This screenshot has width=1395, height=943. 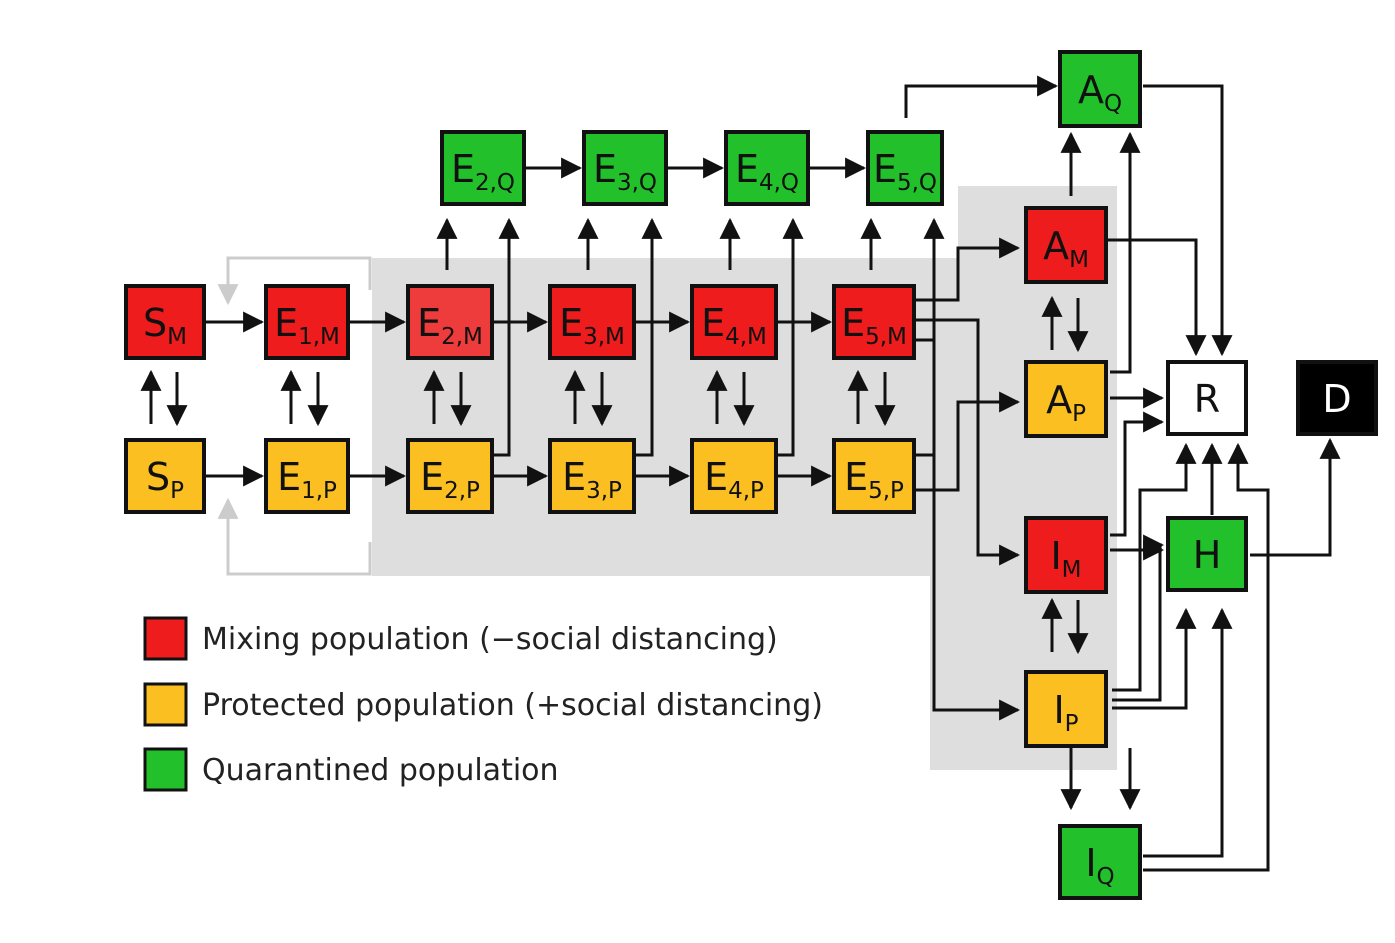 I want to click on node-e5m: E5,M, so click(x=874, y=322).